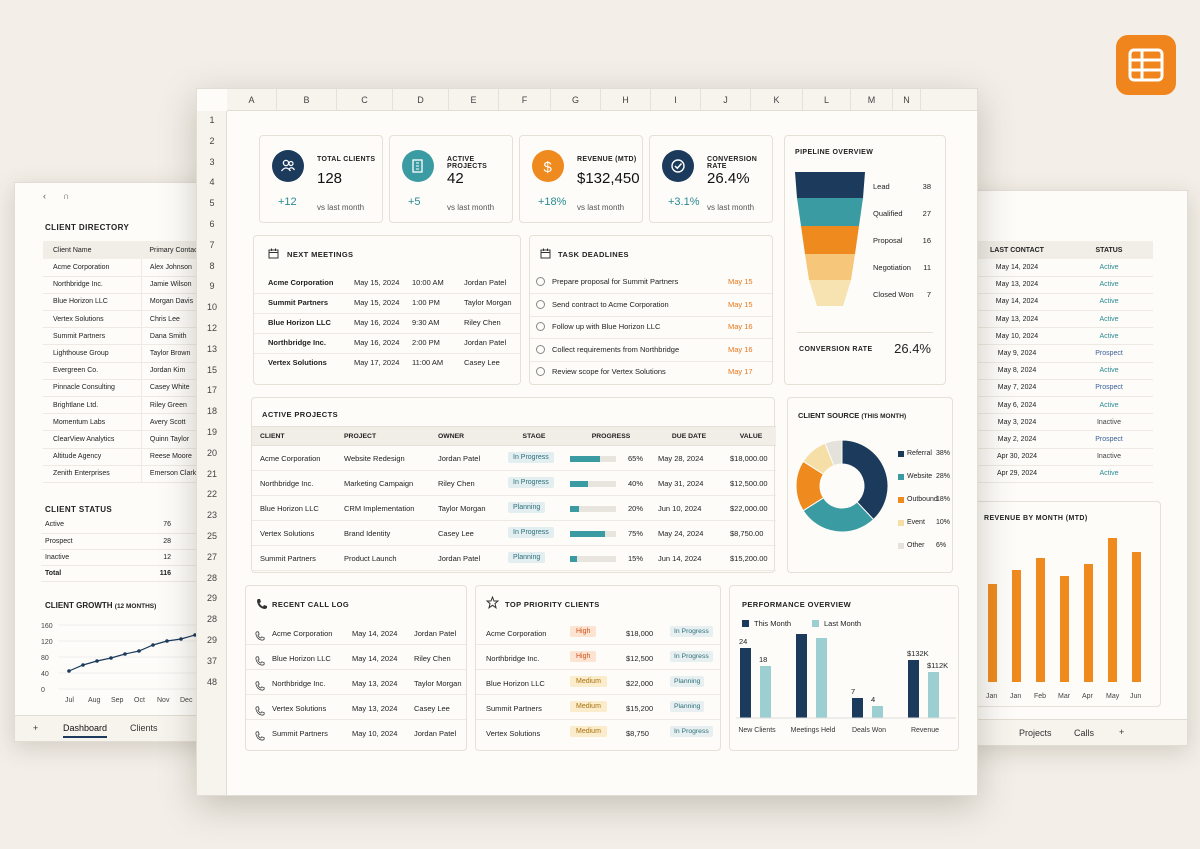 This screenshot has width=1200, height=849. Describe the element at coordinates (66, 196) in the screenshot. I see `nav-icon: ∩` at that location.